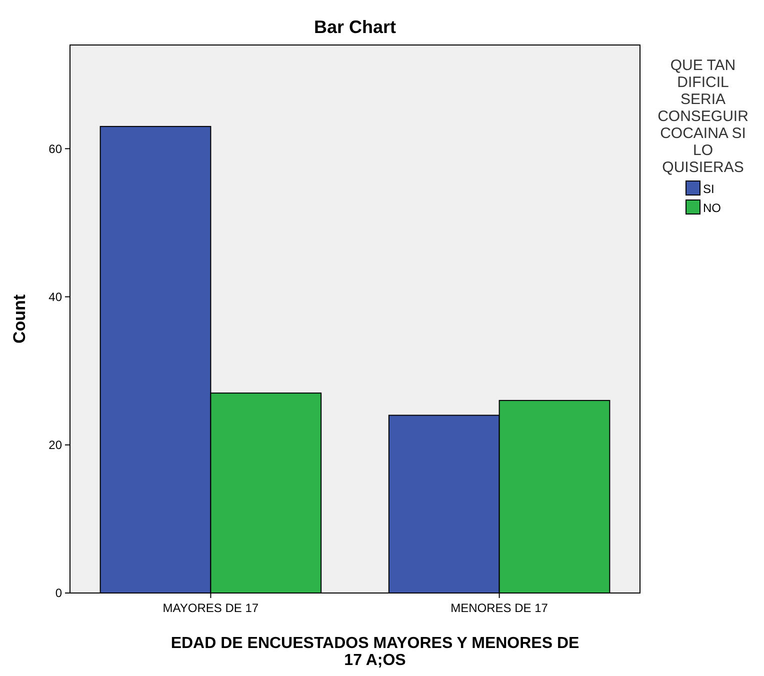 The image size is (764, 676). I want to click on y-tick-label: 40, so click(55, 297).